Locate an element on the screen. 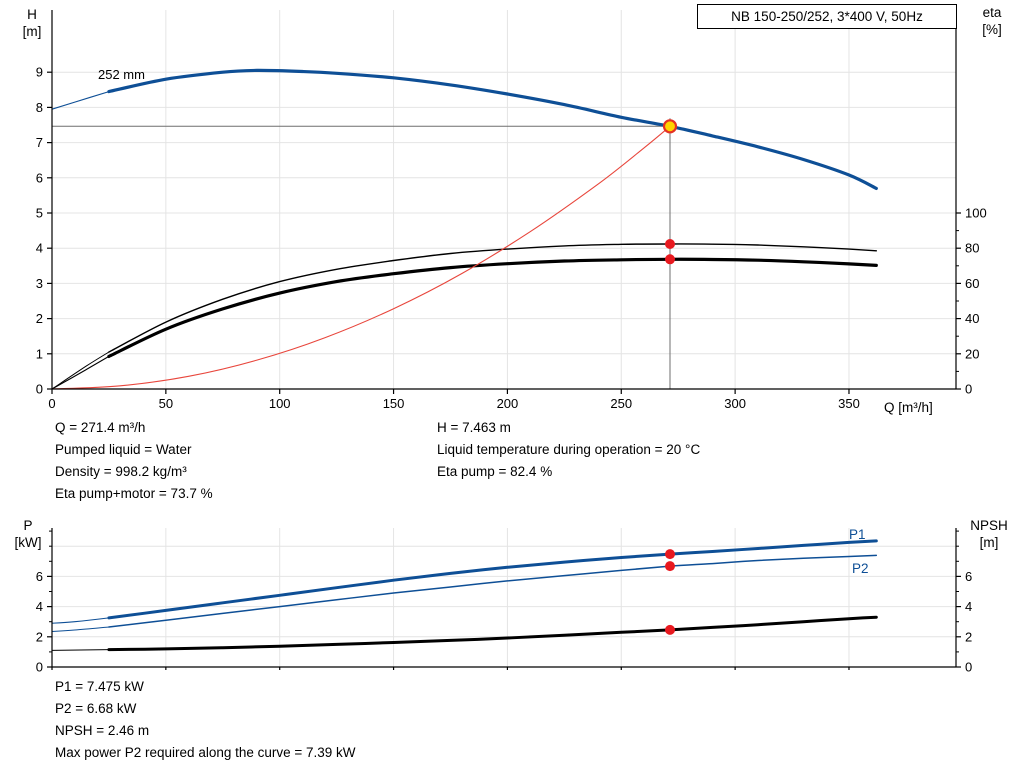 The image size is (1024, 781). h-axis-label: H [m] is located at coordinates (32, 23).